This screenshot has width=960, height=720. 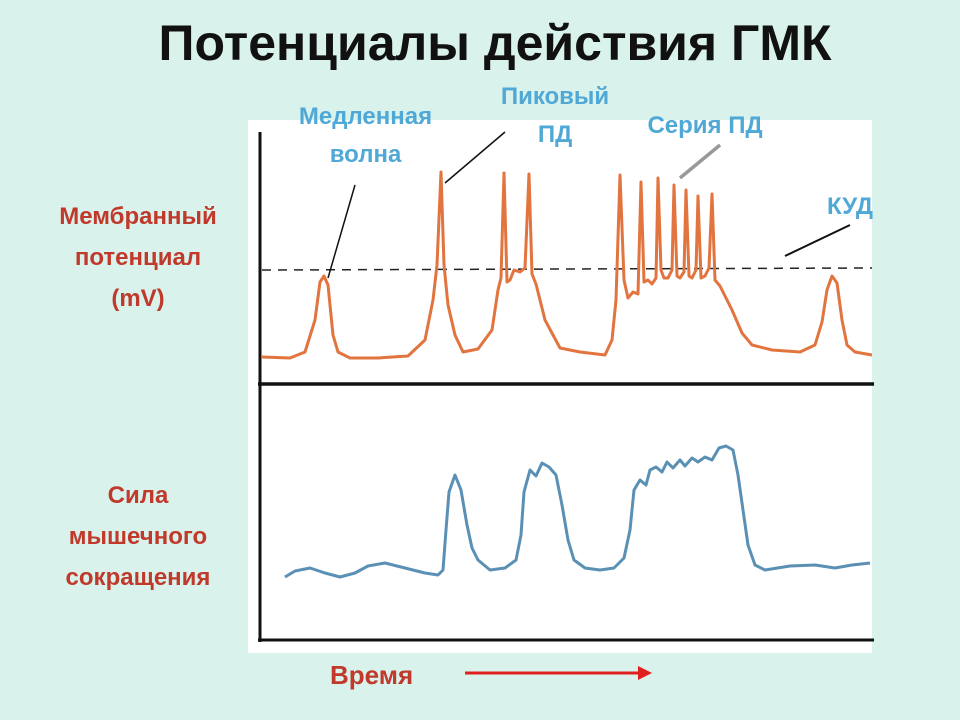 What do you see at coordinates (372, 675) in the screenshot?
I see `time-axis-label: Время` at bounding box center [372, 675].